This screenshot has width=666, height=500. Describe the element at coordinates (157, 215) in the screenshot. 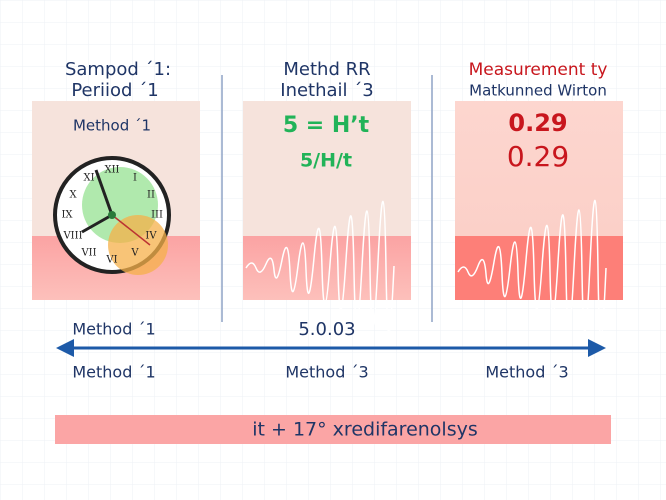

I see `svg-text: III` at that location.